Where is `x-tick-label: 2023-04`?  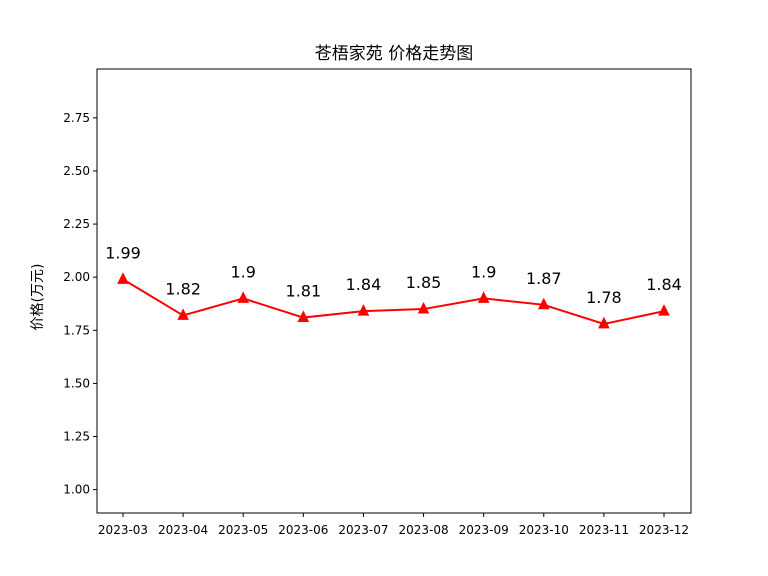 x-tick-label: 2023-04 is located at coordinates (183, 530).